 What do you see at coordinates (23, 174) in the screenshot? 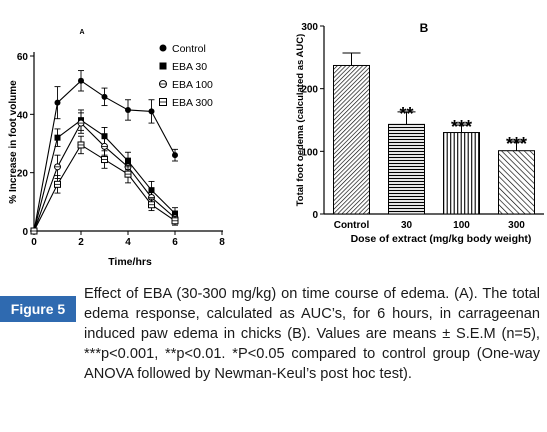
I see `y-tick-label: 20` at bounding box center [23, 174].